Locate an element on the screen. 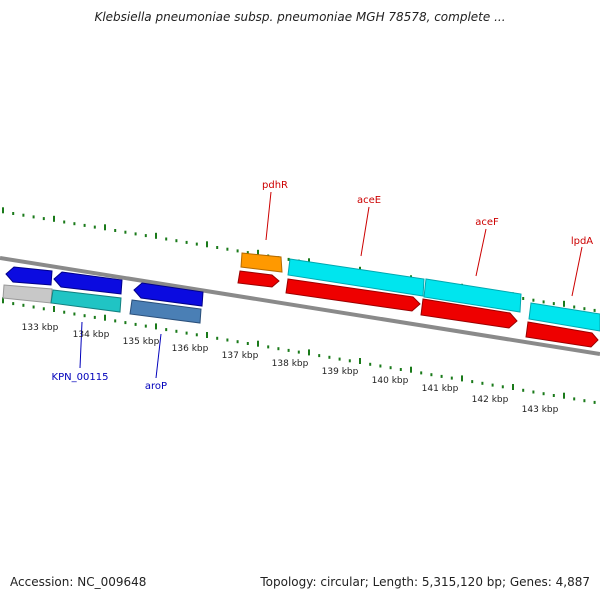  gene-pdhR-regulator is located at coordinates (261, 262).